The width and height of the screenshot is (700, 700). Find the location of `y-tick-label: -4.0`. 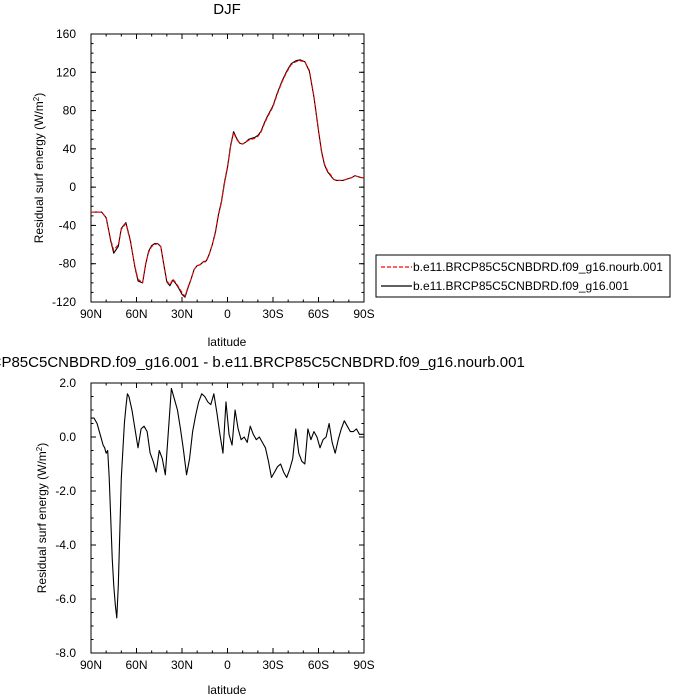

y-tick-label: -4.0 is located at coordinates (65, 545).